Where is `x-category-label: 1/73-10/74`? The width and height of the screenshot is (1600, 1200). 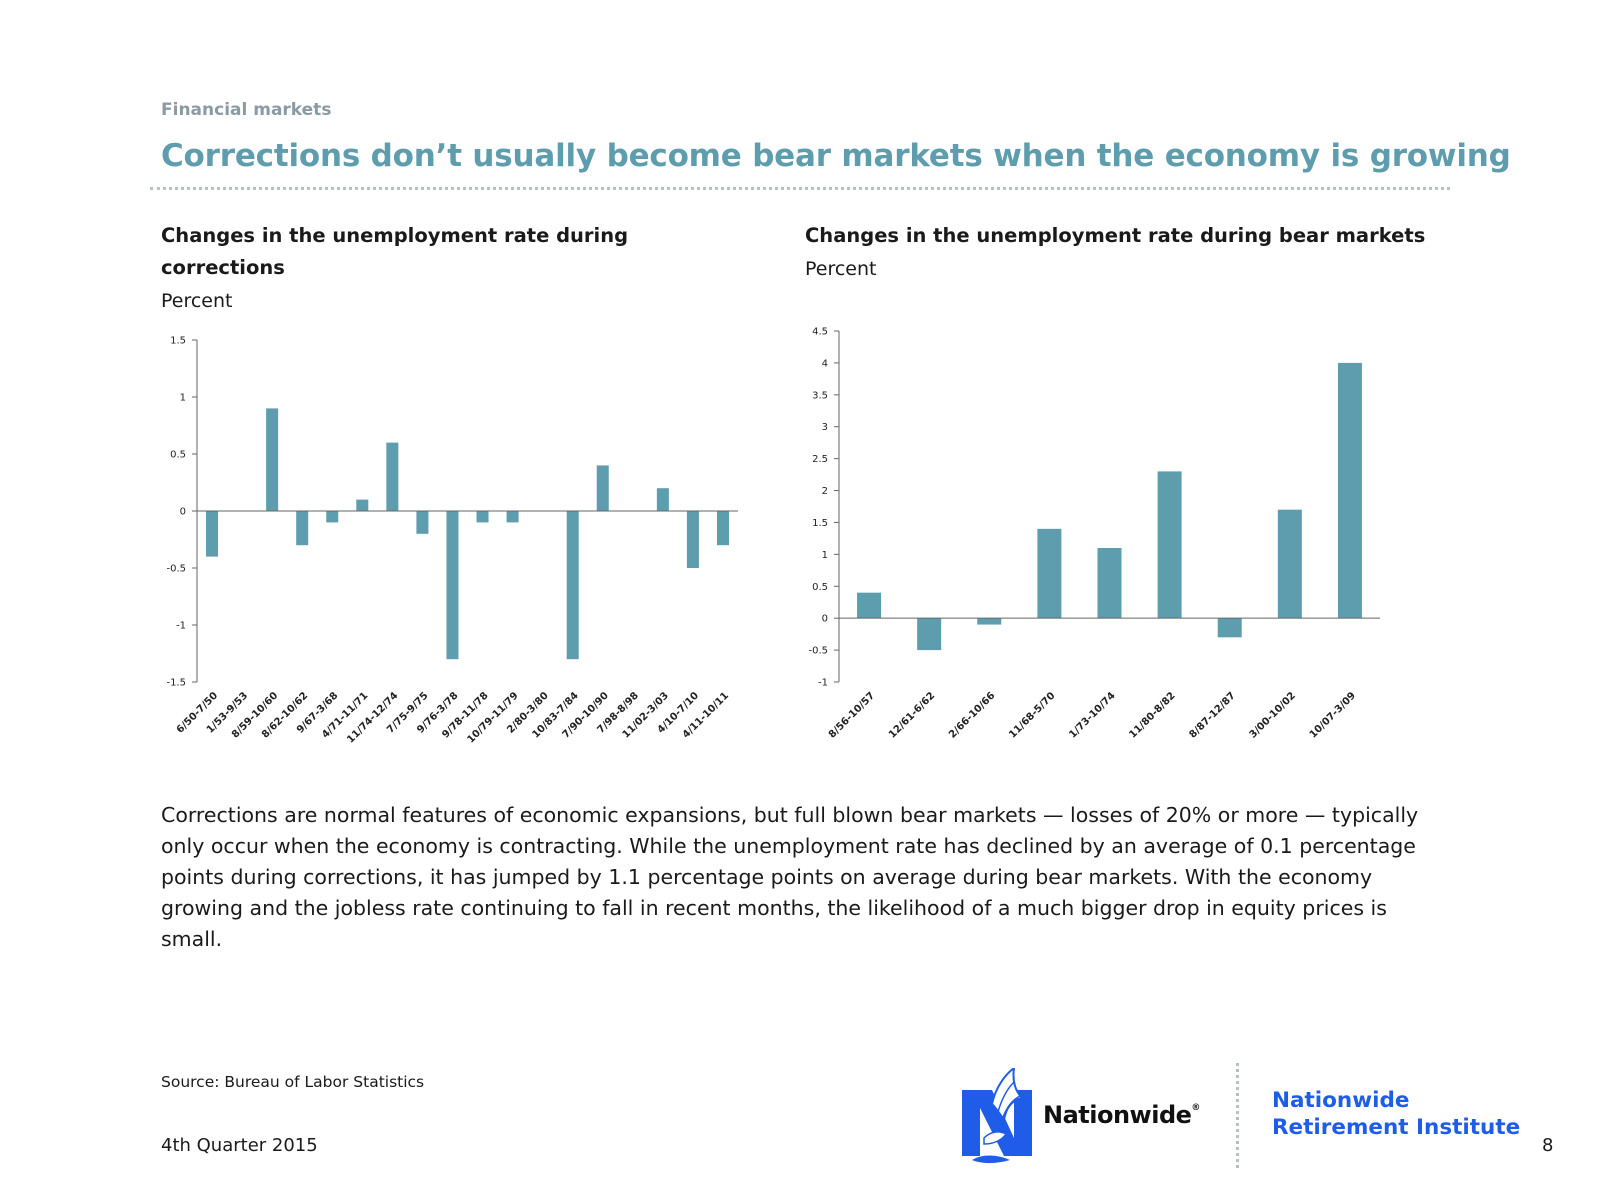 x-category-label: 1/73-10/74 is located at coordinates (1092, 715).